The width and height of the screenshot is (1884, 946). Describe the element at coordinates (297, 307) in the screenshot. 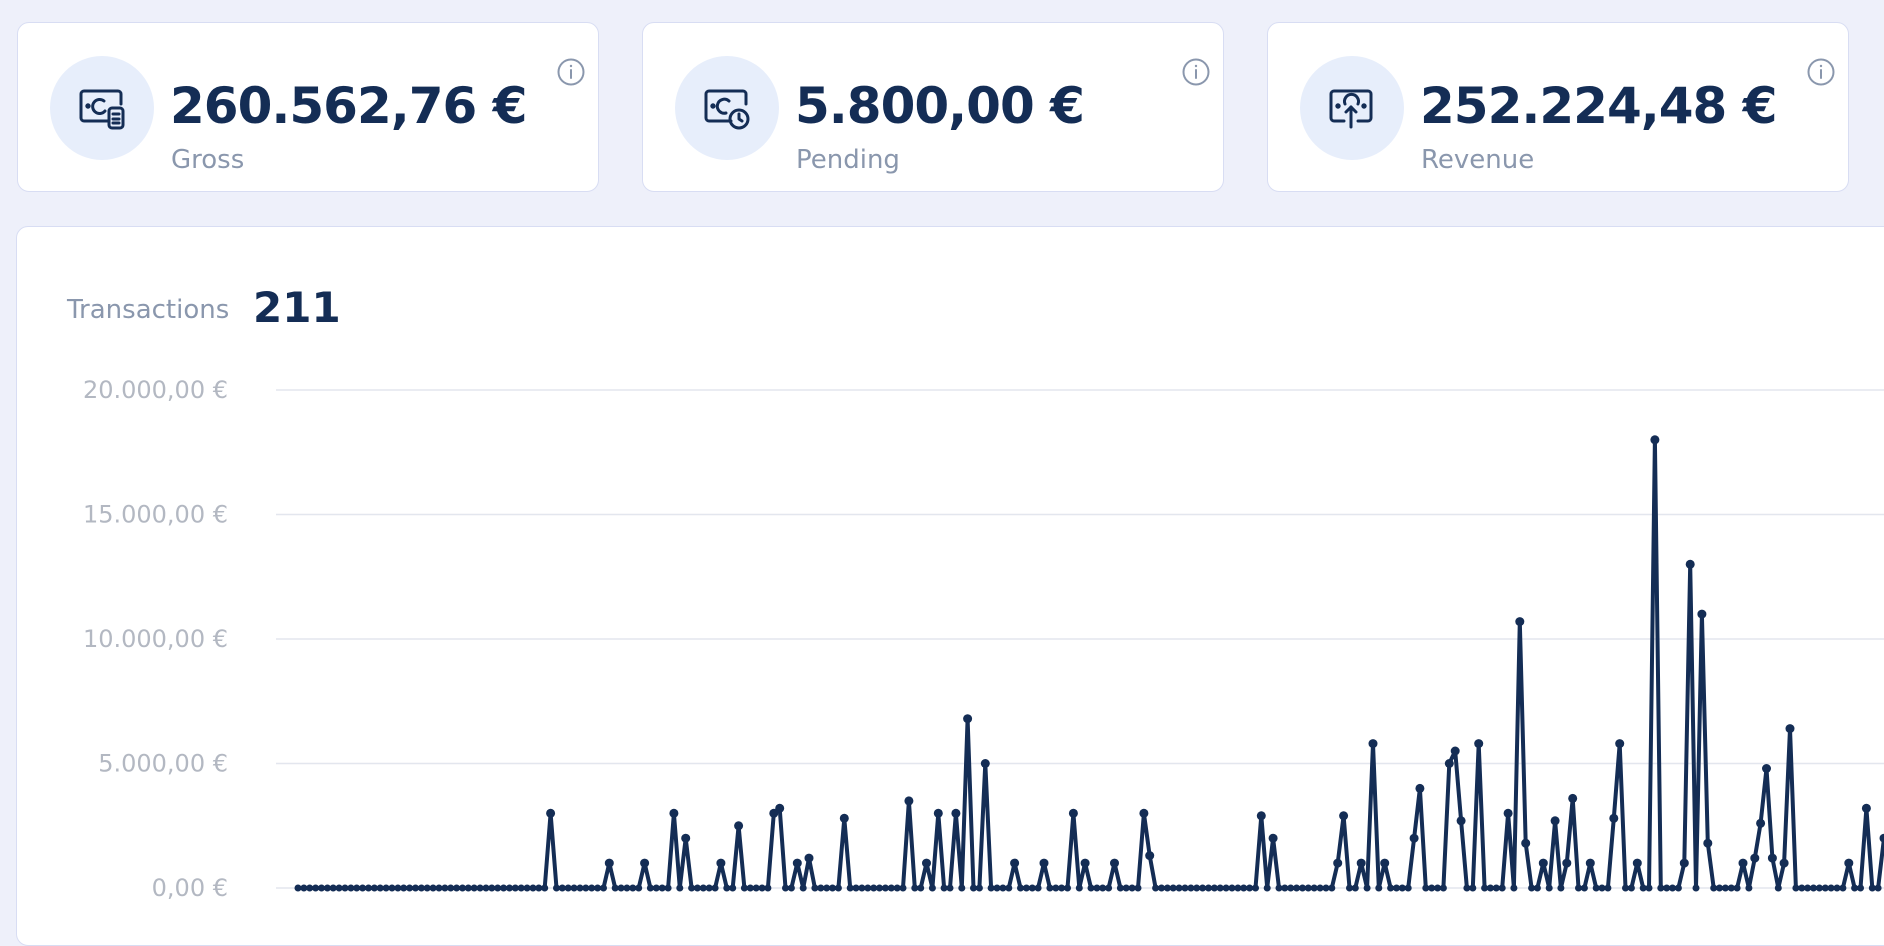

I see `transactions-count: 211` at that location.